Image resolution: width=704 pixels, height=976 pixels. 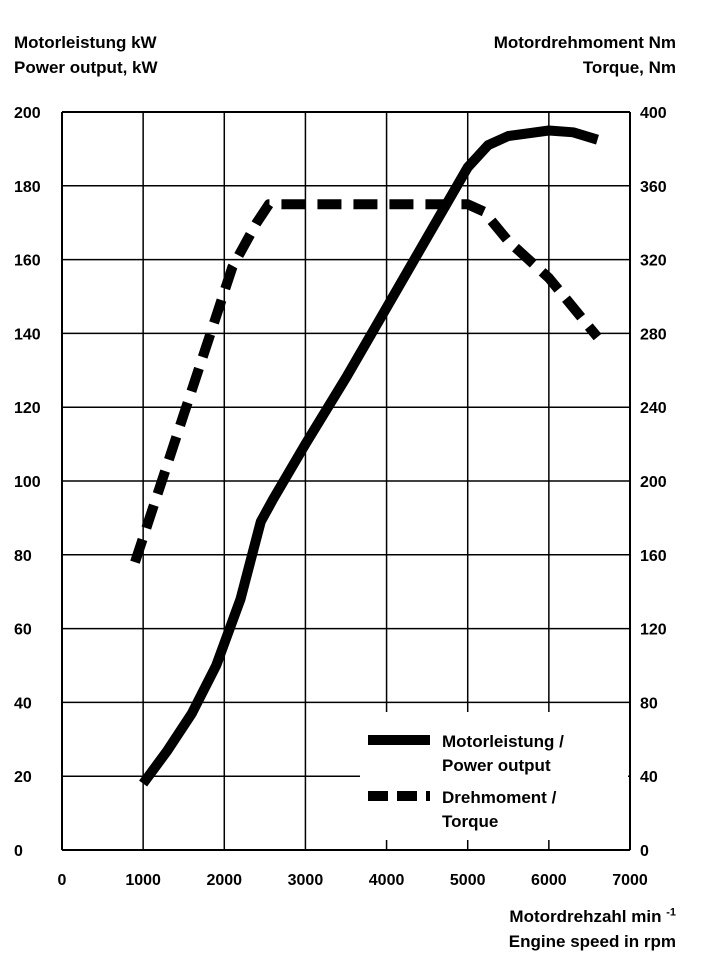 I want to click on y-left-tick-label: 180, so click(x=27, y=187).